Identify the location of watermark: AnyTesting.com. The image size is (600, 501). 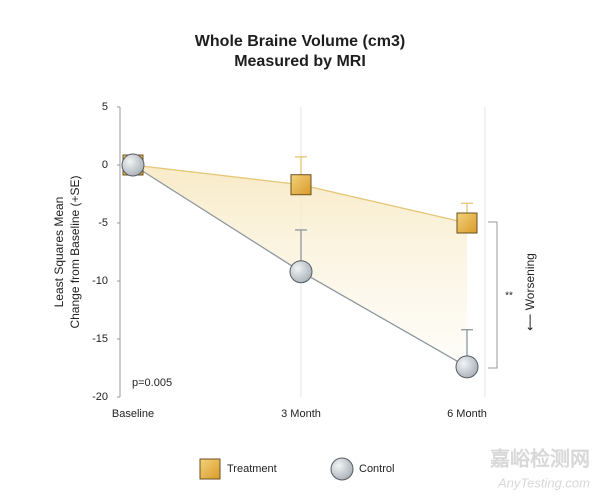
(543, 482).